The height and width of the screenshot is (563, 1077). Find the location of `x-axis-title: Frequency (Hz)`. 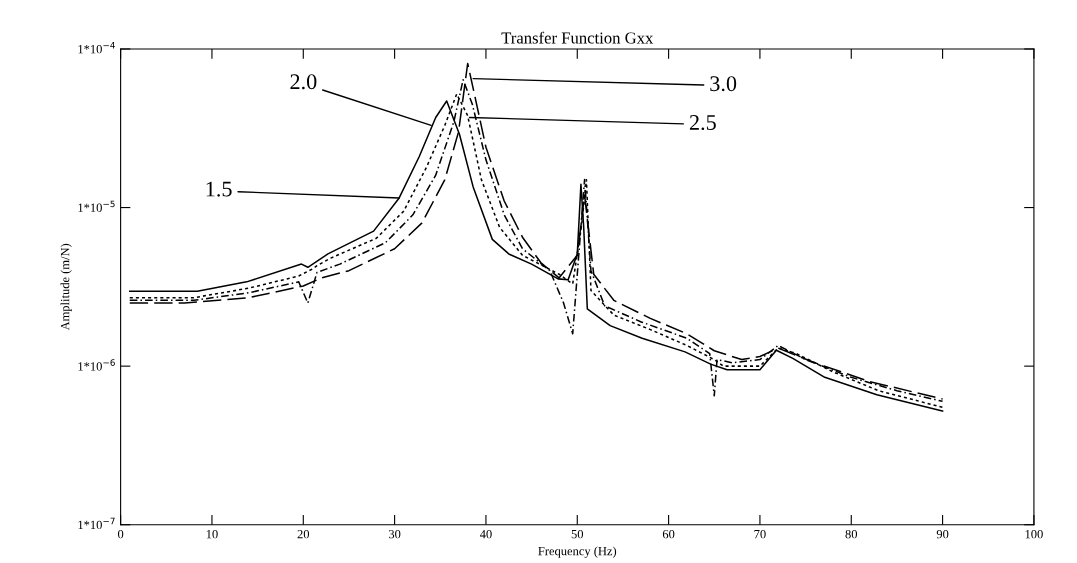

x-axis-title: Frequency (Hz) is located at coordinates (577, 552).